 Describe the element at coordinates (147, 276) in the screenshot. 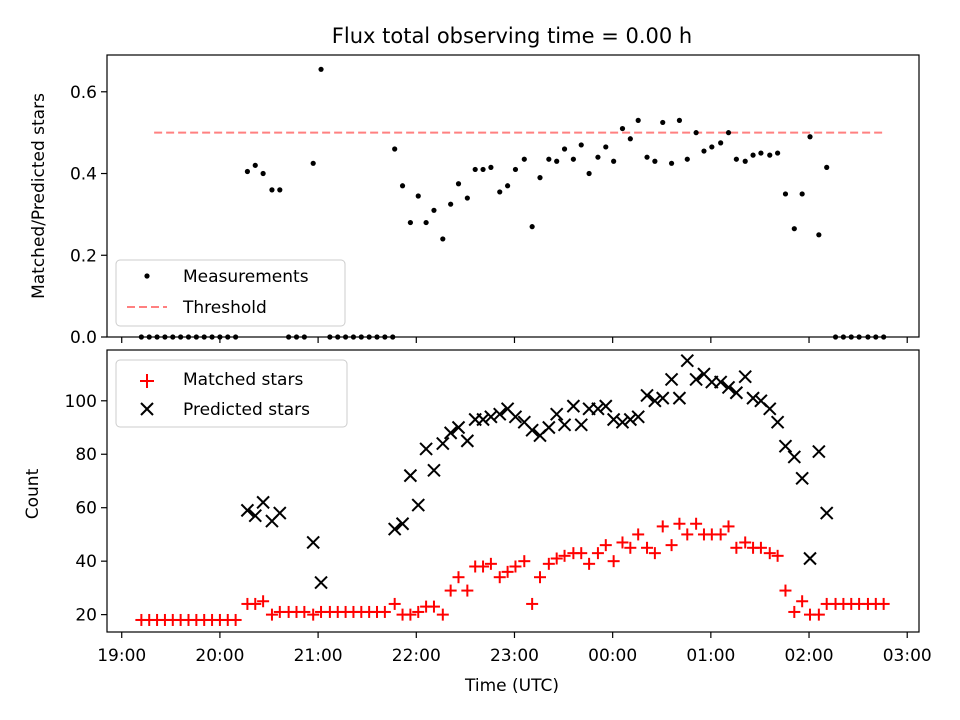

I see `legend-marker-measurements` at that location.